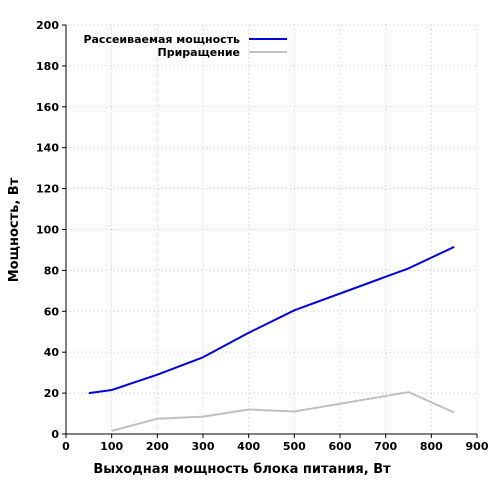  I want to click on x-tick-label: 700, so click(385, 446).